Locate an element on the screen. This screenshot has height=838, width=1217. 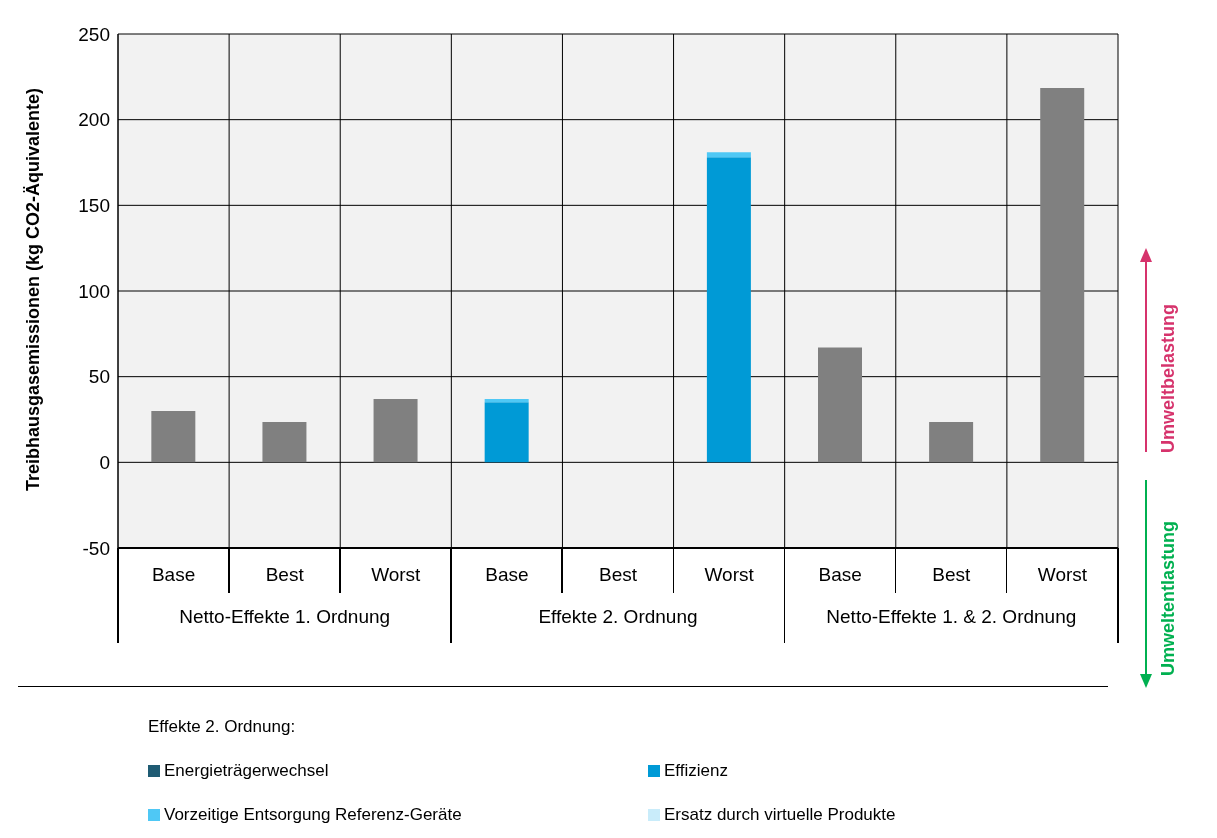
text: Netto-Effekte 1. & 2. Ordnung is located at coordinates (951, 617).